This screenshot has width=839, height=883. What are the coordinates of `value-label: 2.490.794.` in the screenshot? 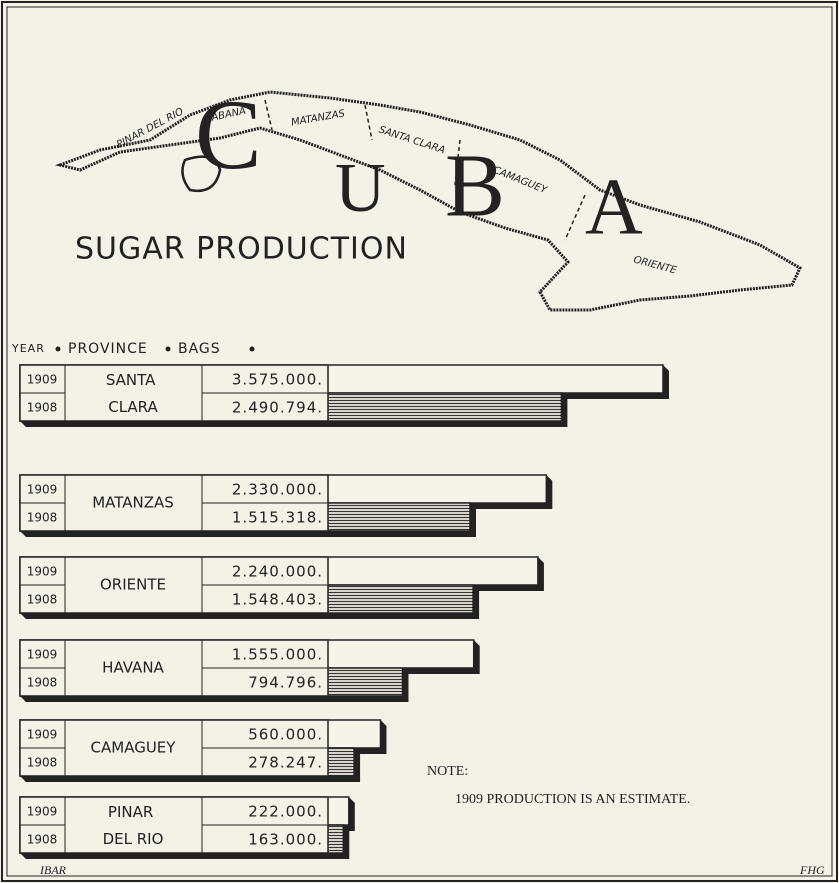 It's located at (277, 408).